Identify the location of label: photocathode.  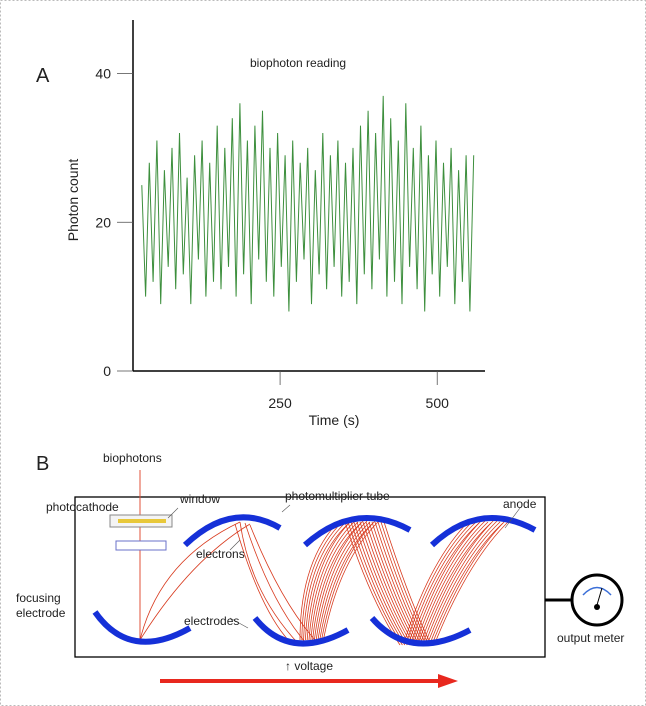
(82, 507).